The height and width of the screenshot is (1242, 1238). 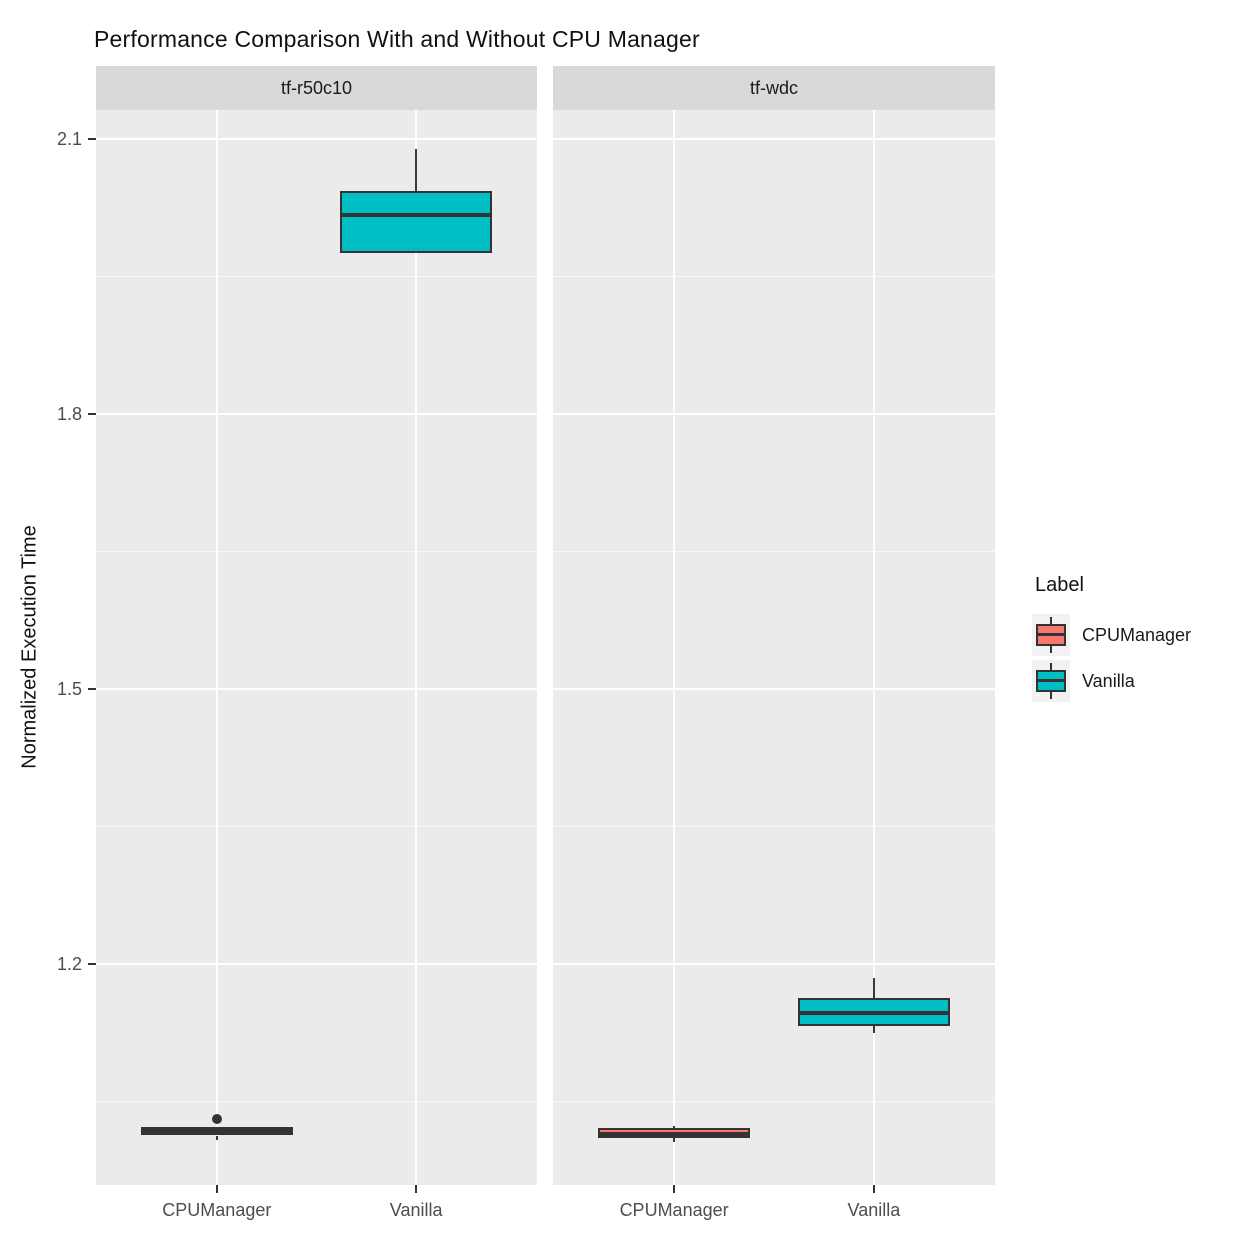 I want to click on y-tick-label: 1.8, so click(x=69, y=414).